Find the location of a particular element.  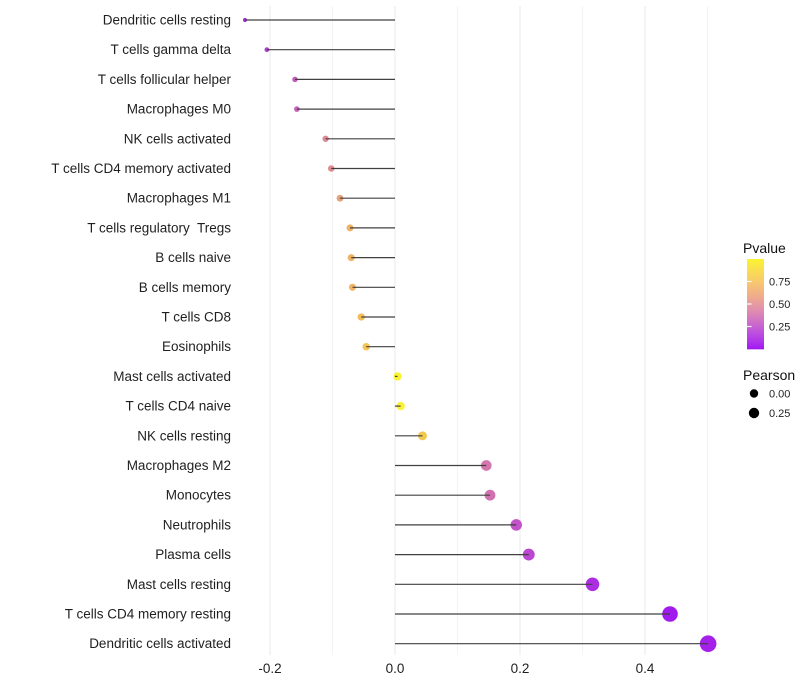

category-label: Monocytes is located at coordinates (199, 495).